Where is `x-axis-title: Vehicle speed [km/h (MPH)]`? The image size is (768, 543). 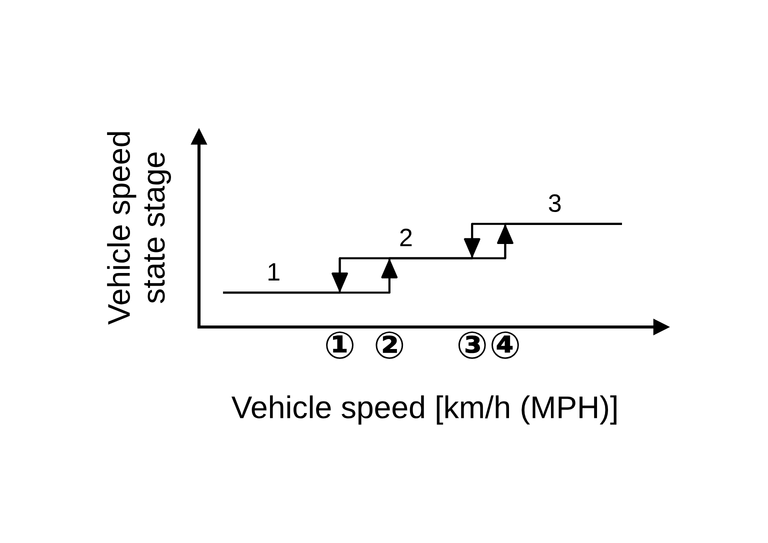 x-axis-title: Vehicle speed [km/h (MPH)] is located at coordinates (423, 410).